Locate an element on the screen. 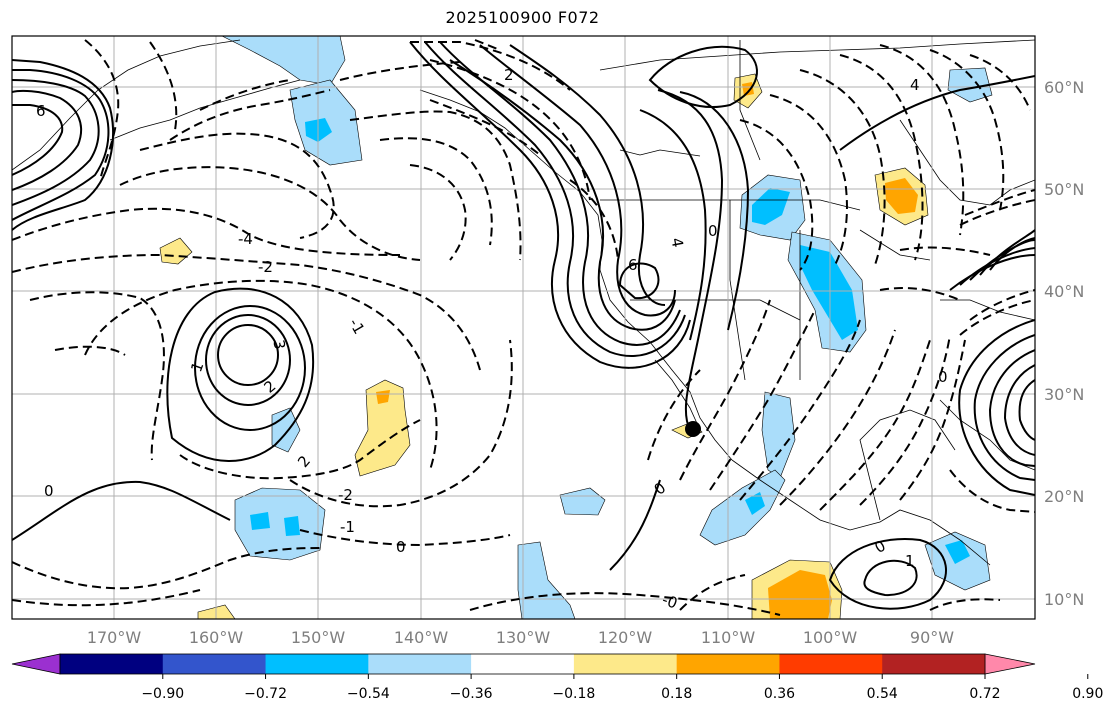 Image resolution: width=1105 pixels, height=712 pixels. lon-tick-label: 110°W is located at coordinates (728, 637).